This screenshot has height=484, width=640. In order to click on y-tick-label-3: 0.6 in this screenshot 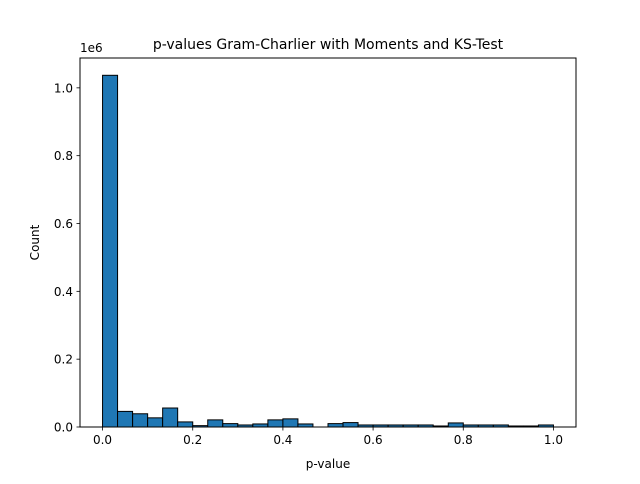, I will do `click(63, 224)`.